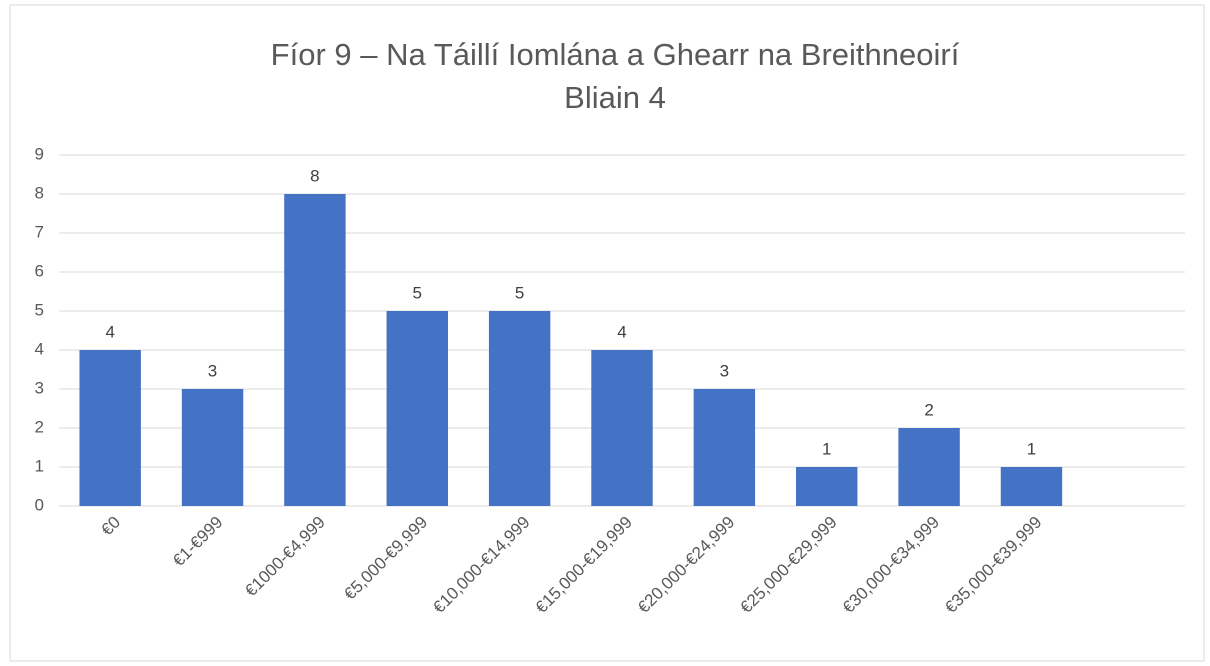 This screenshot has width=1210, height=666. Describe the element at coordinates (928, 409) in the screenshot. I see `data-label: 2` at that location.